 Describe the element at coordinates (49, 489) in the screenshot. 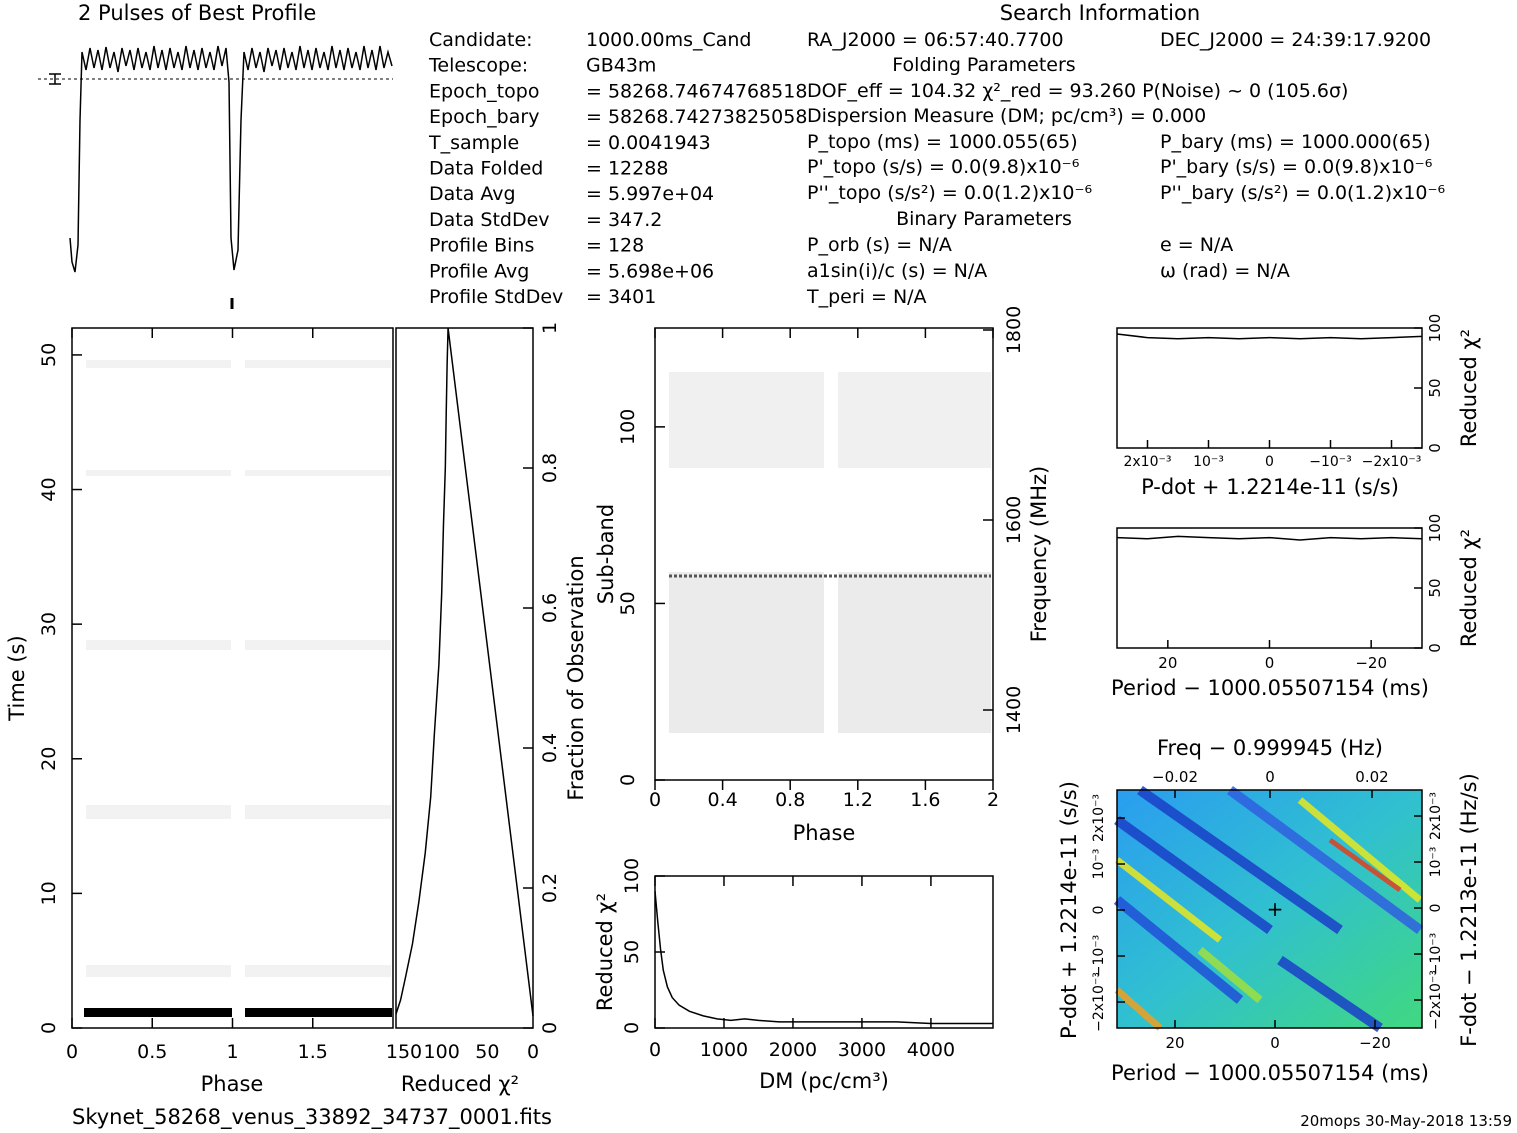

I see `tick-label: 40` at that location.